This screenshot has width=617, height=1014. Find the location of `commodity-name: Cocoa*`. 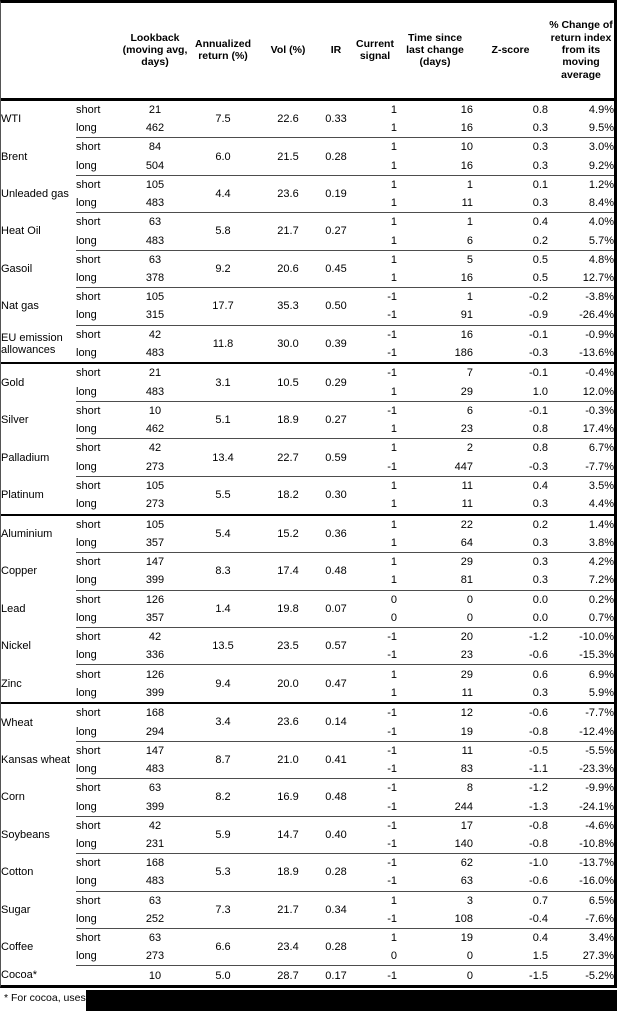

commodity-name: Cocoa* is located at coordinates (19, 975).